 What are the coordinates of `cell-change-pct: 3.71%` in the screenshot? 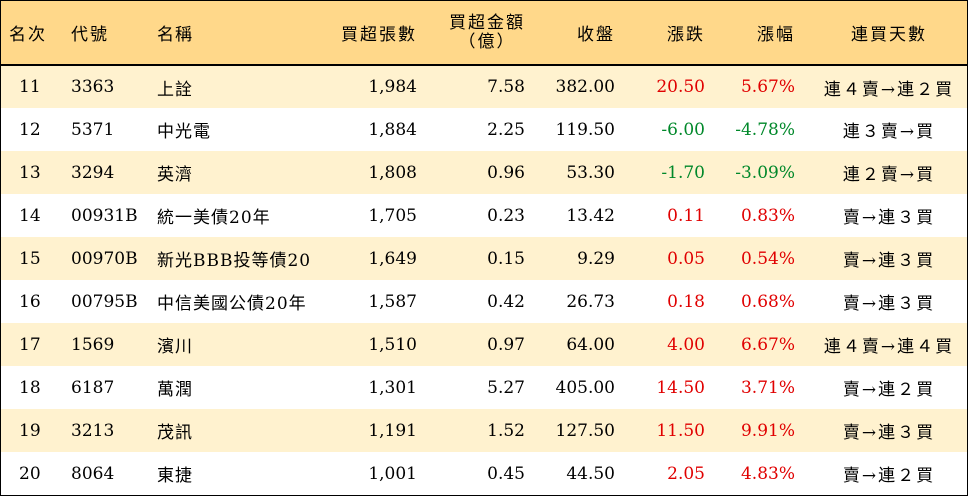 It's located at (767, 387).